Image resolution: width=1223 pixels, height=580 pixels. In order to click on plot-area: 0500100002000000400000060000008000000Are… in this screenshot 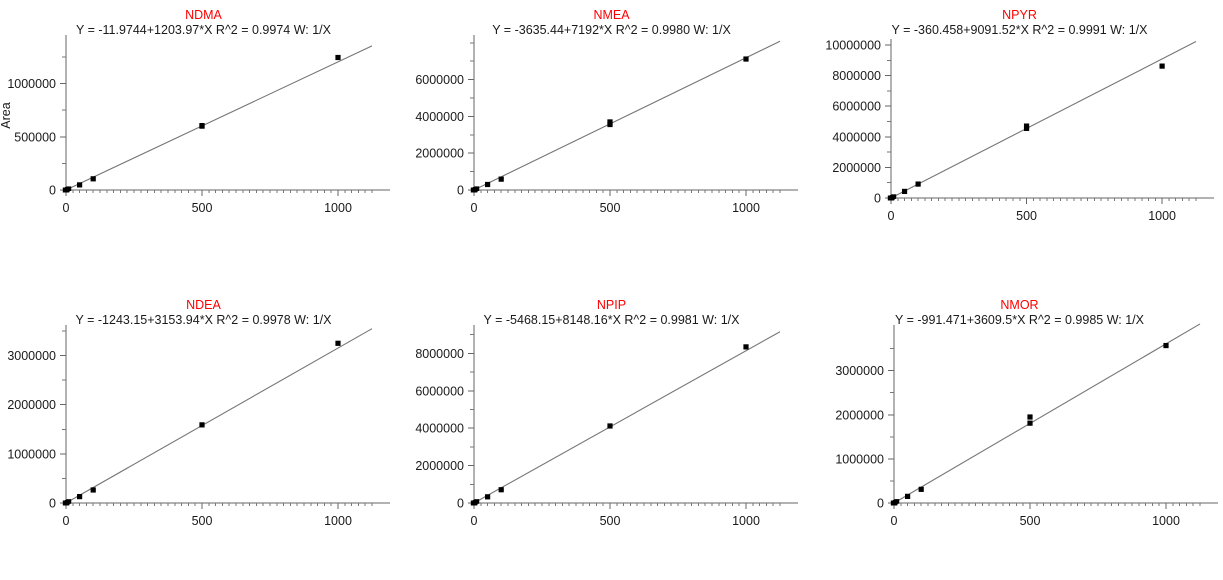, I will do `click(606, 426)`.